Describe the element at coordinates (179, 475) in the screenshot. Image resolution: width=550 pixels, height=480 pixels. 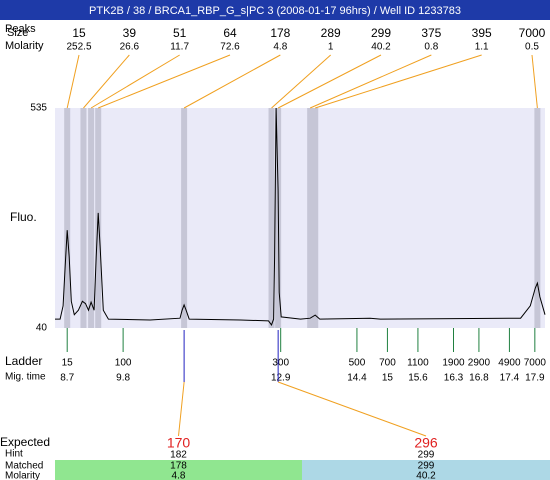
I see `molarity-value: 4.8` at that location.